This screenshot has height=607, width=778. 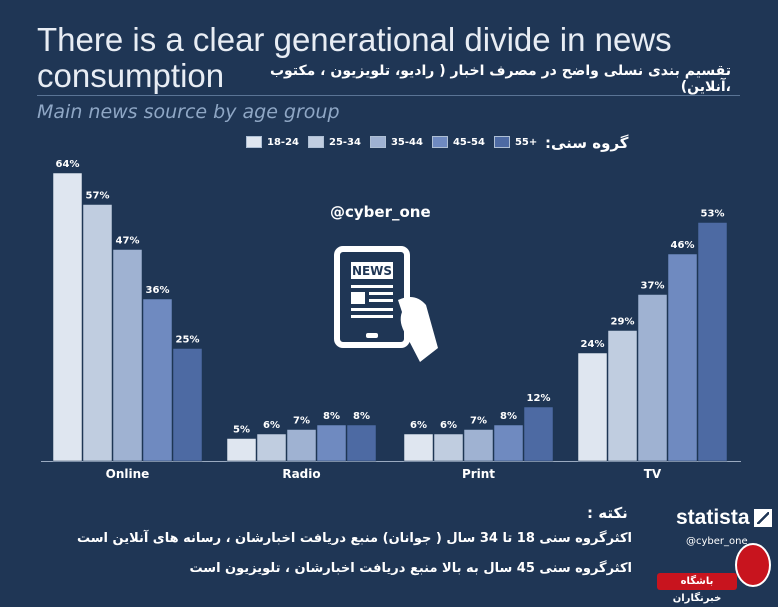 What do you see at coordinates (762, 518) in the screenshot?
I see `statista-icon` at bounding box center [762, 518].